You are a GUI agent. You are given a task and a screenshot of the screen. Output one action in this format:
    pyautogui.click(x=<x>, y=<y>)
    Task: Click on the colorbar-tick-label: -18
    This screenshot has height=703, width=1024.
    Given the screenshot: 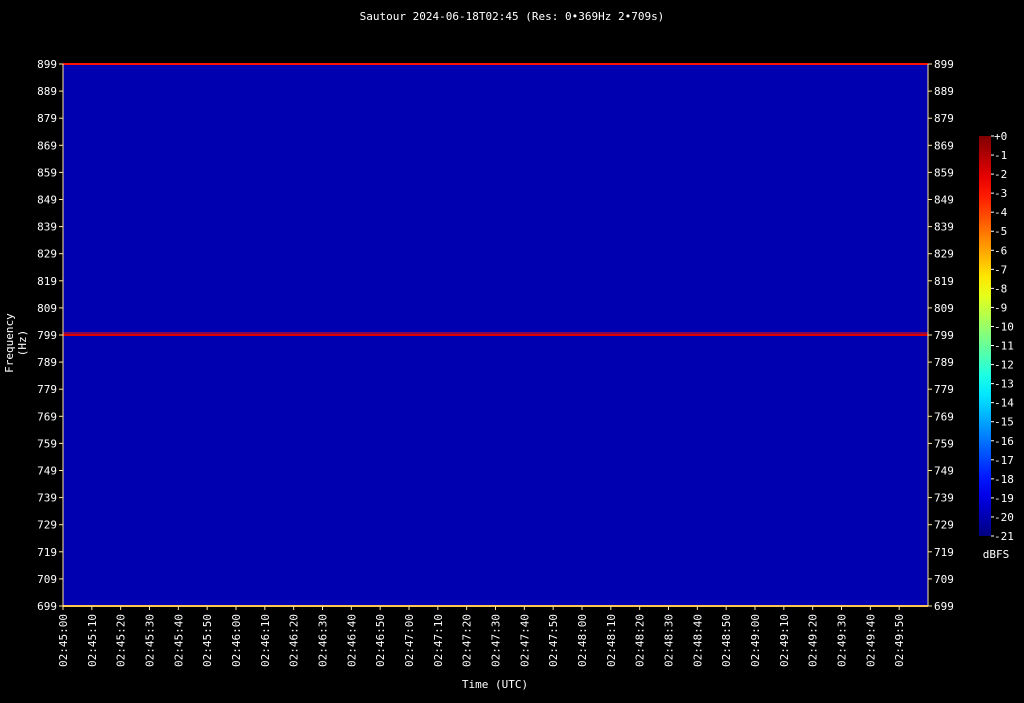 What is the action you would take?
    pyautogui.click(x=1004, y=479)
    